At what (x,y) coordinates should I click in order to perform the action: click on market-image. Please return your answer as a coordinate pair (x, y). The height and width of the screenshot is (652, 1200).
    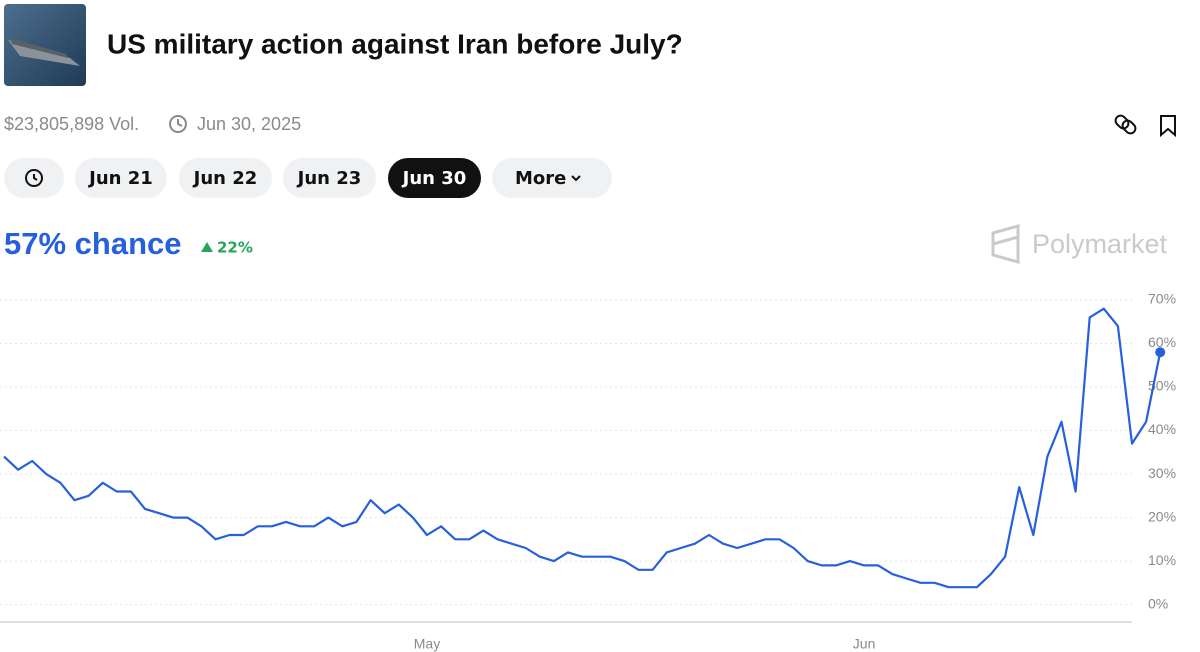
    Looking at the image, I should click on (45, 45).